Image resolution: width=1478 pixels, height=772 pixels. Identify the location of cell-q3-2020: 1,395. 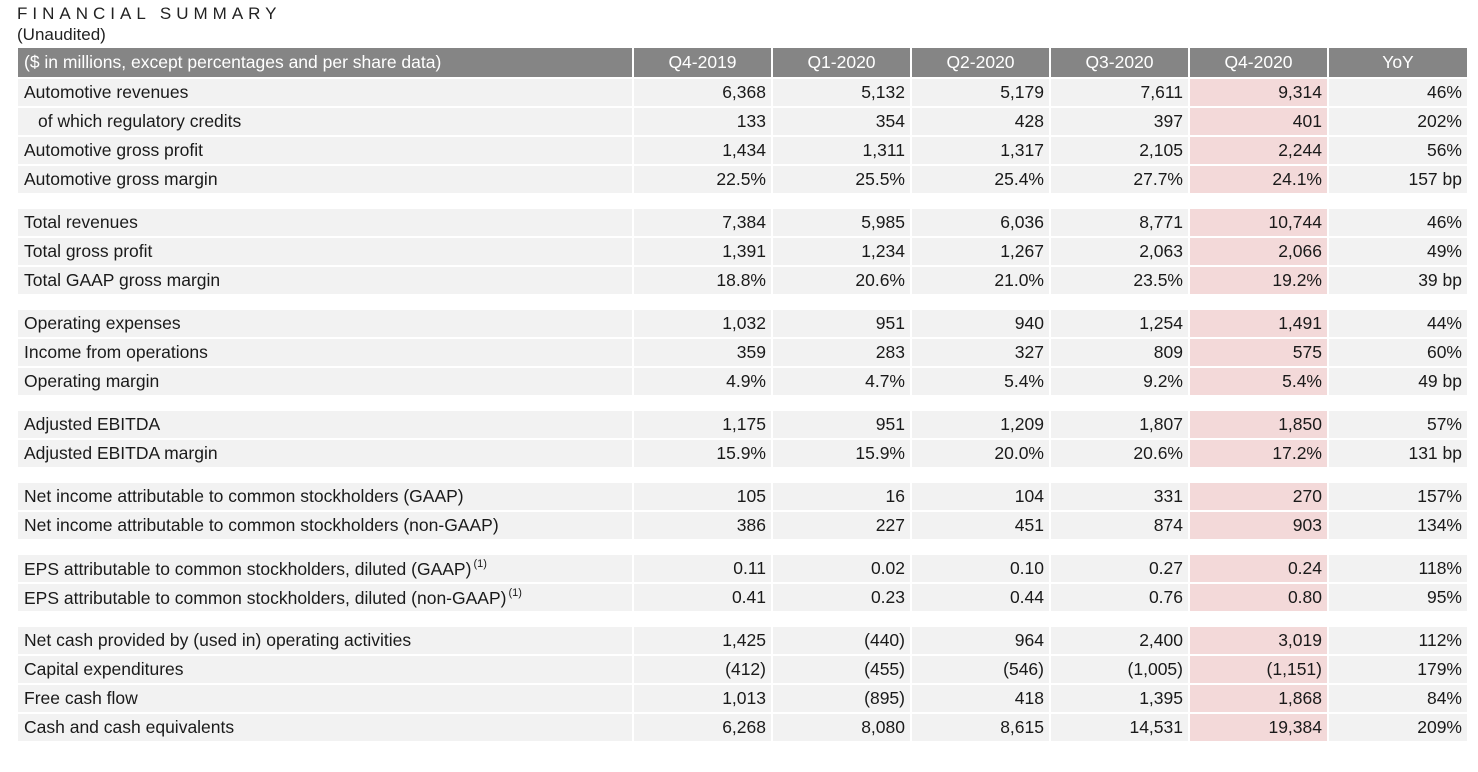
(1119, 698).